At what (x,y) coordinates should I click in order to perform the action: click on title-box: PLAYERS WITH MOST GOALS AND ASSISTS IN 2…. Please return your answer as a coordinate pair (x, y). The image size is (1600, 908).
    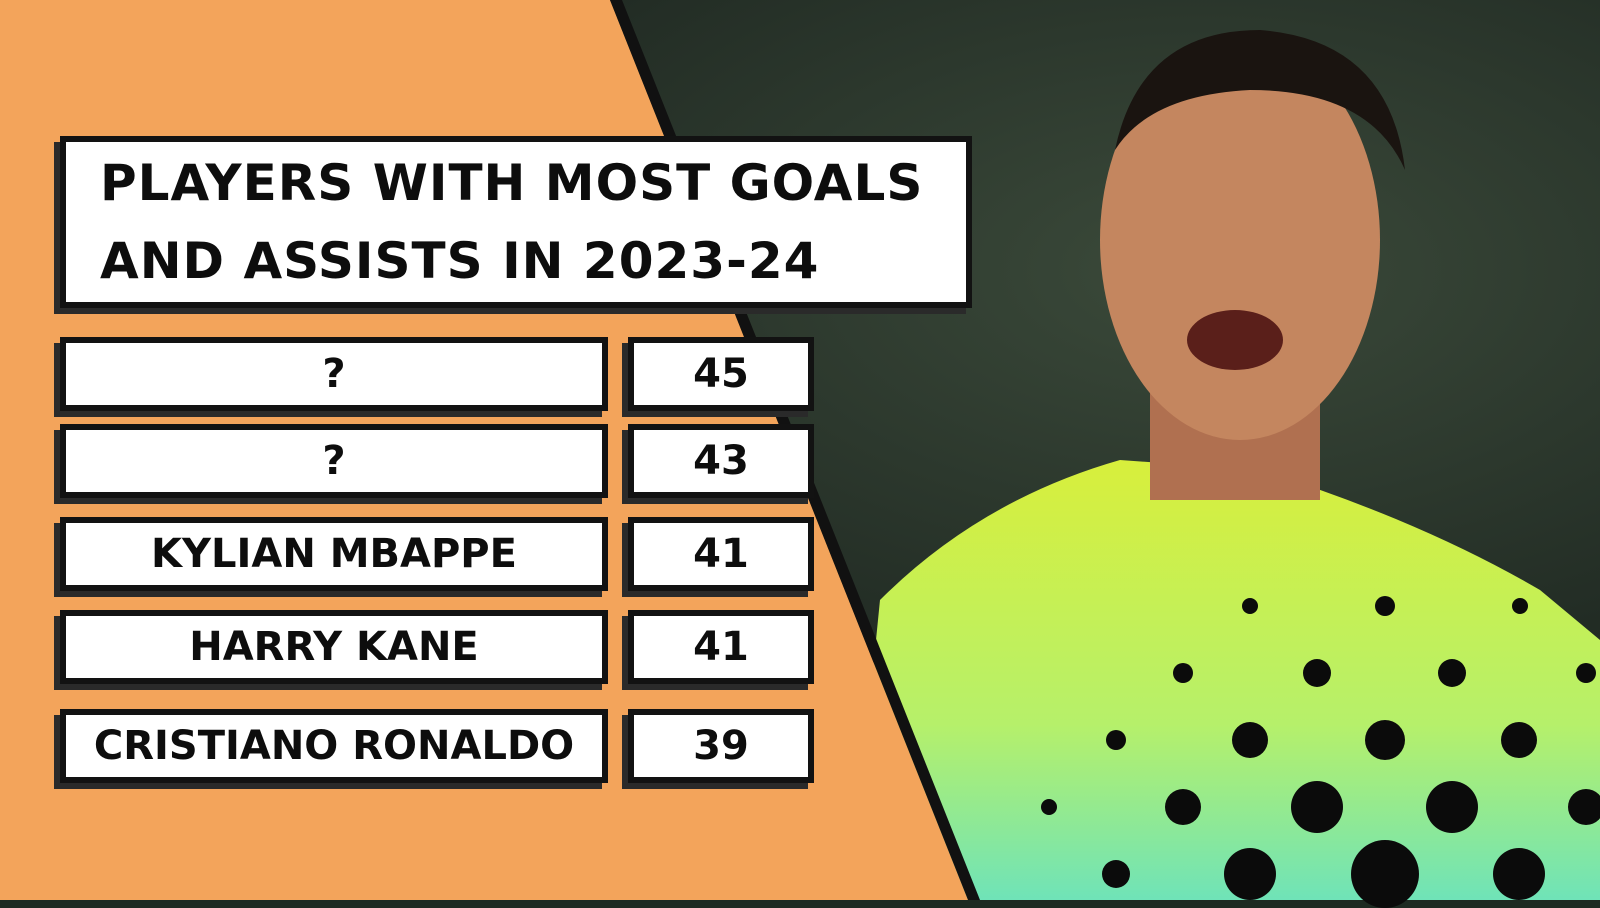
    Looking at the image, I should click on (516, 222).